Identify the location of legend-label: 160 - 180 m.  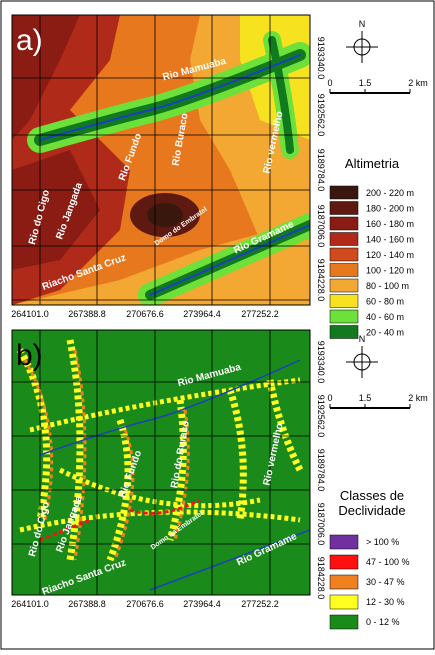
(390, 224).